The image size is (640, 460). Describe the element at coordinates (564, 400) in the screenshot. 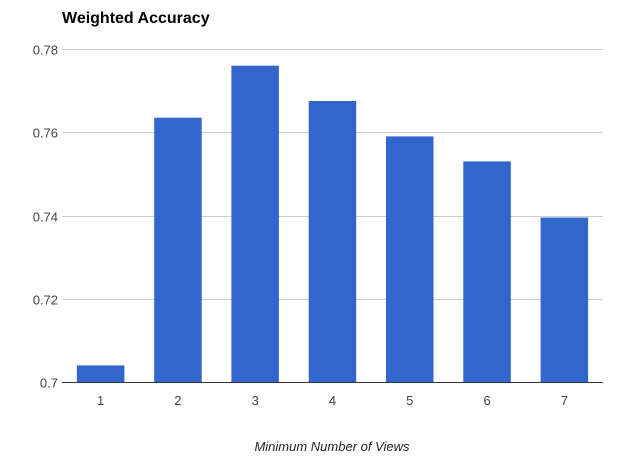

I see `x-tick-label: 7` at that location.